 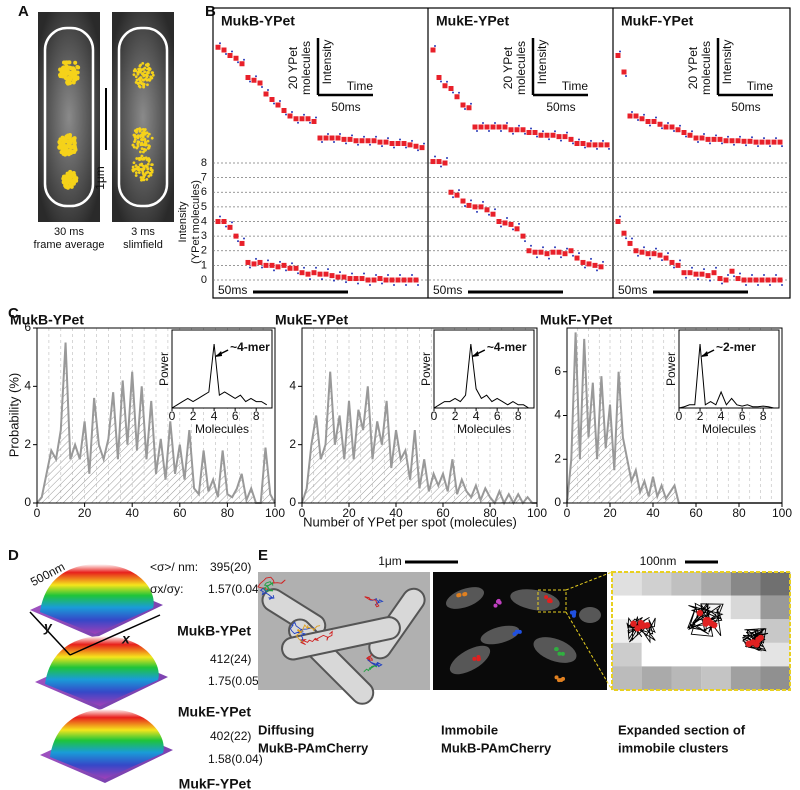 What do you see at coordinates (360, 86) in the screenshot?
I see `scale-label: Time` at bounding box center [360, 86].